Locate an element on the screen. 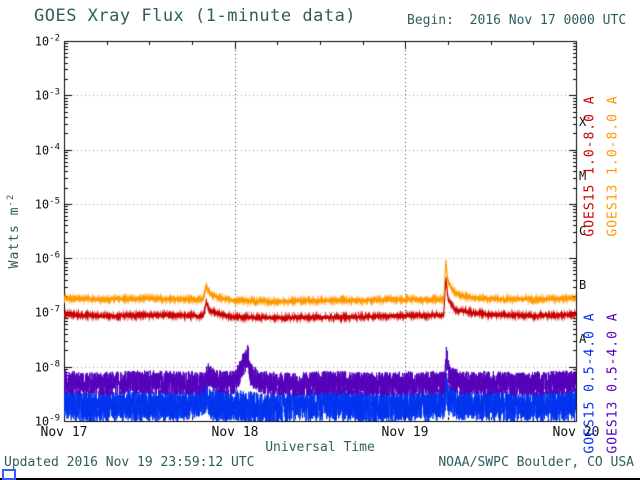 The width and height of the screenshot is (640, 480). flare-class-letter-m: M is located at coordinates (583, 176).